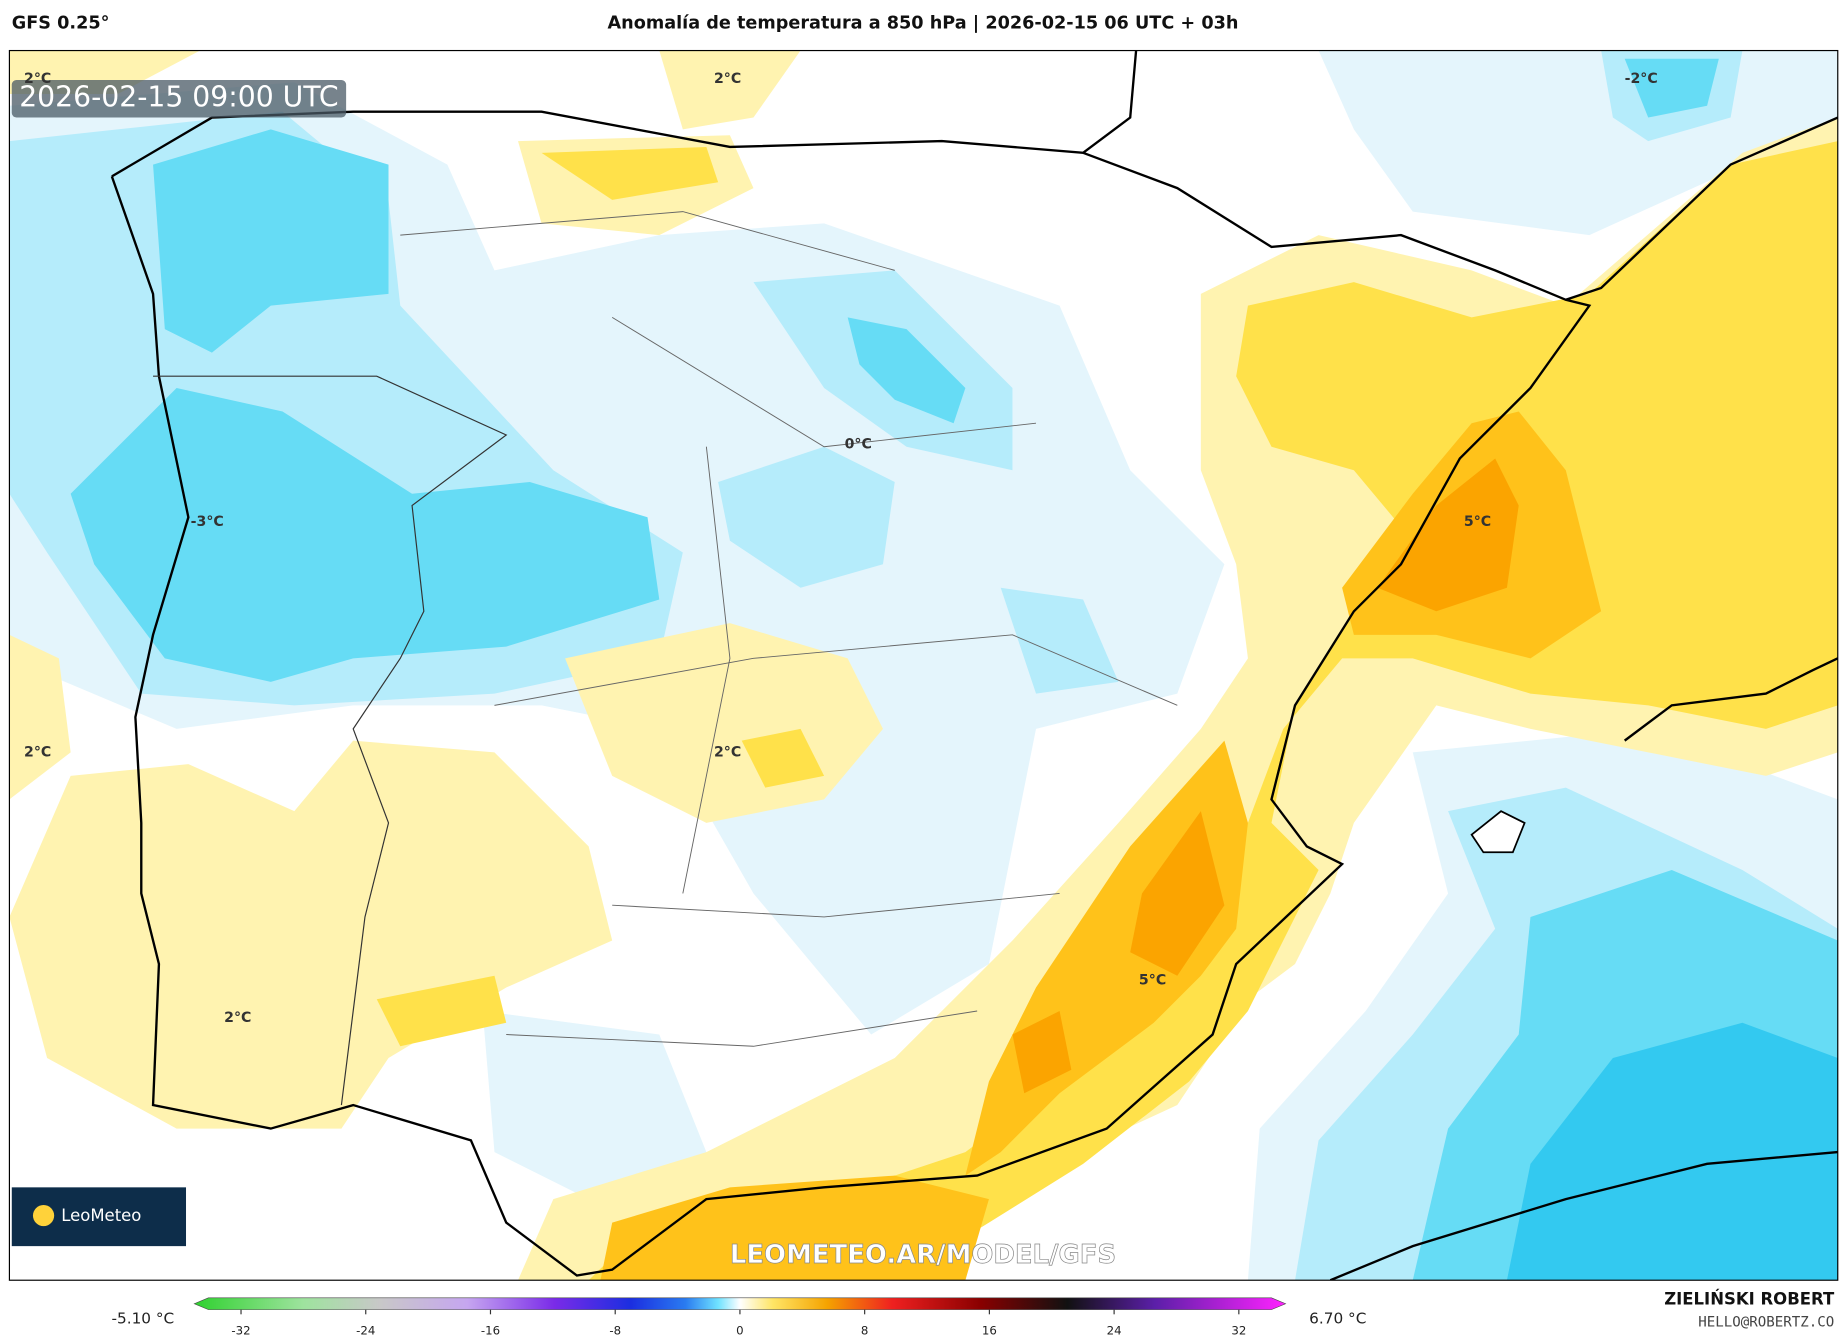 This screenshot has height=1339, width=1846. What do you see at coordinates (1238, 1330) in the screenshot?
I see `colorbar-tick-label: 32` at bounding box center [1238, 1330].